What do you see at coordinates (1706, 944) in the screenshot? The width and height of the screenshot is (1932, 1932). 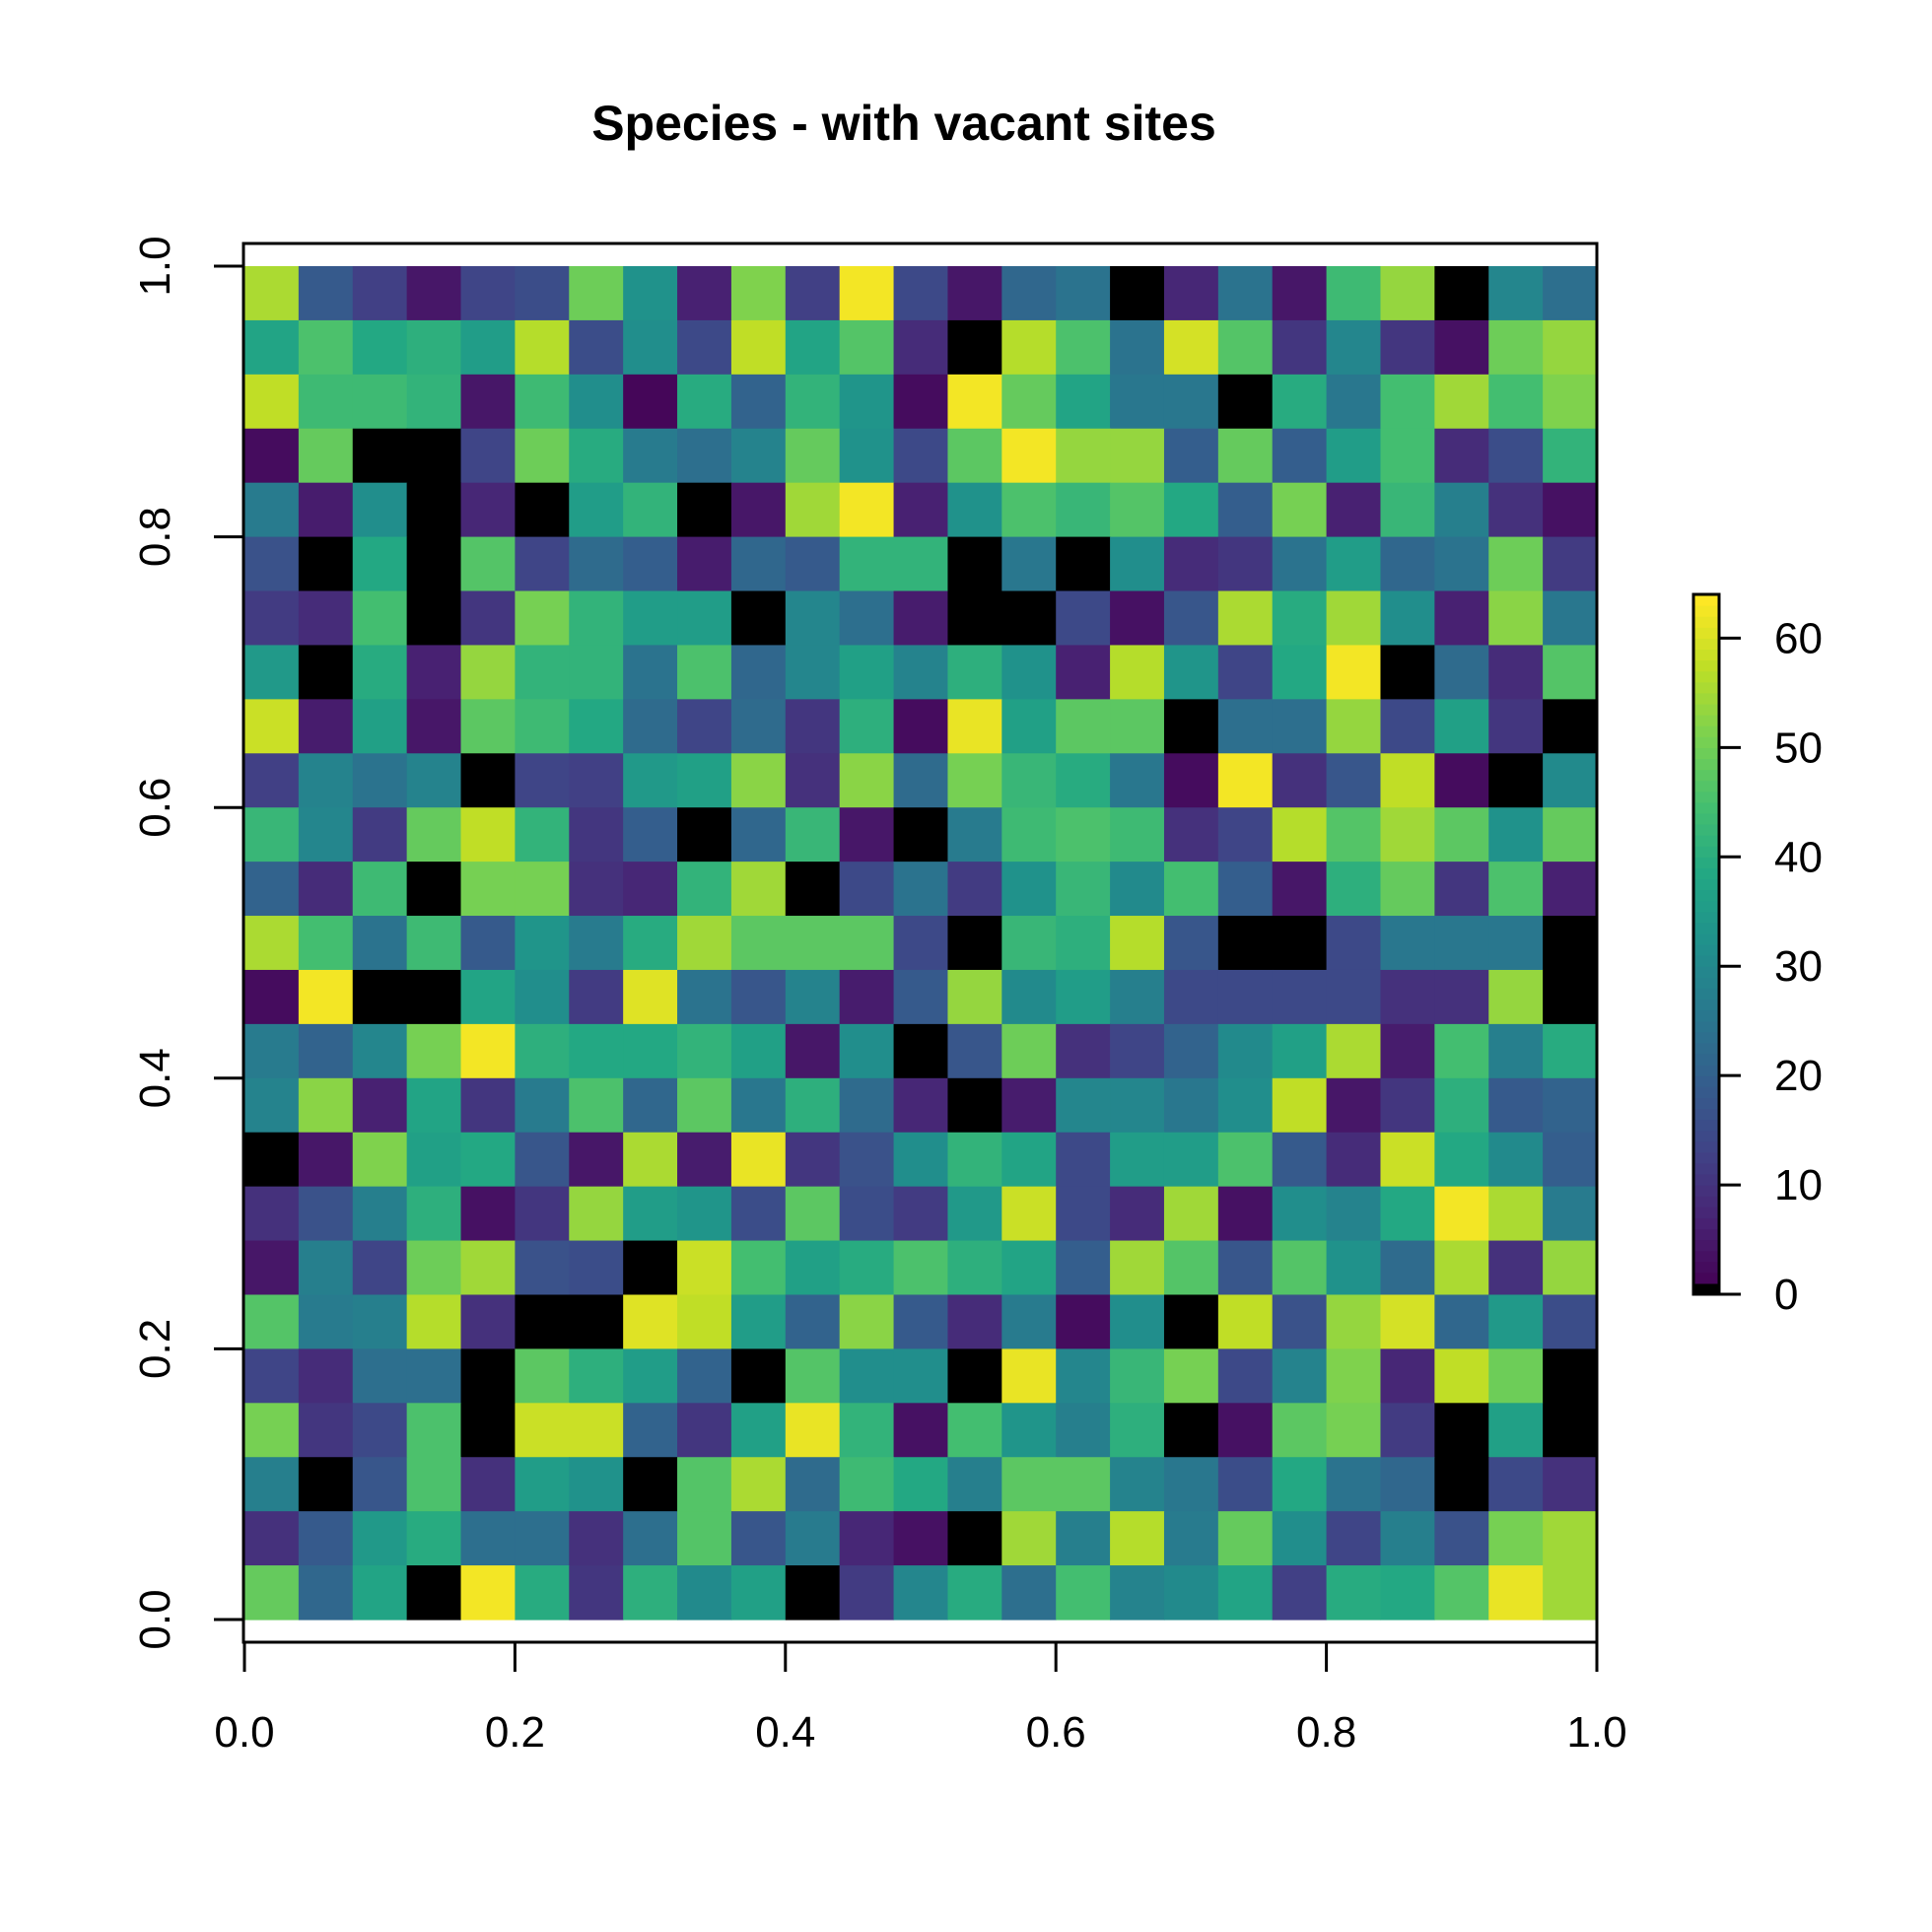 I see `colorbar-frame` at bounding box center [1706, 944].